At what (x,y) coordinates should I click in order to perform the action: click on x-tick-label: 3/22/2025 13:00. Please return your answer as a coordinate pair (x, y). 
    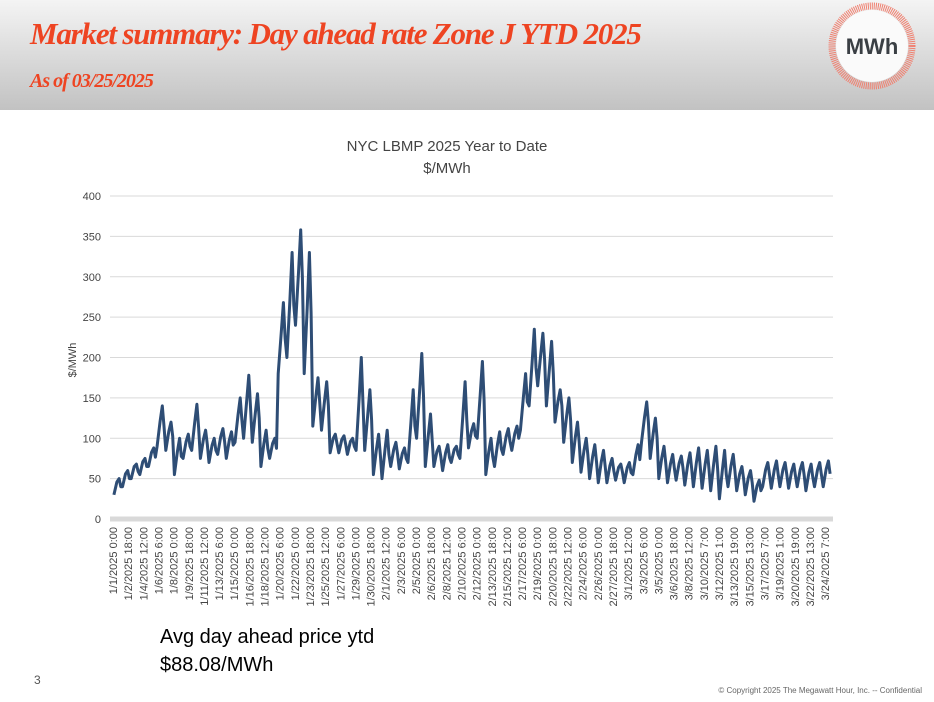
    Looking at the image, I should click on (811, 567).